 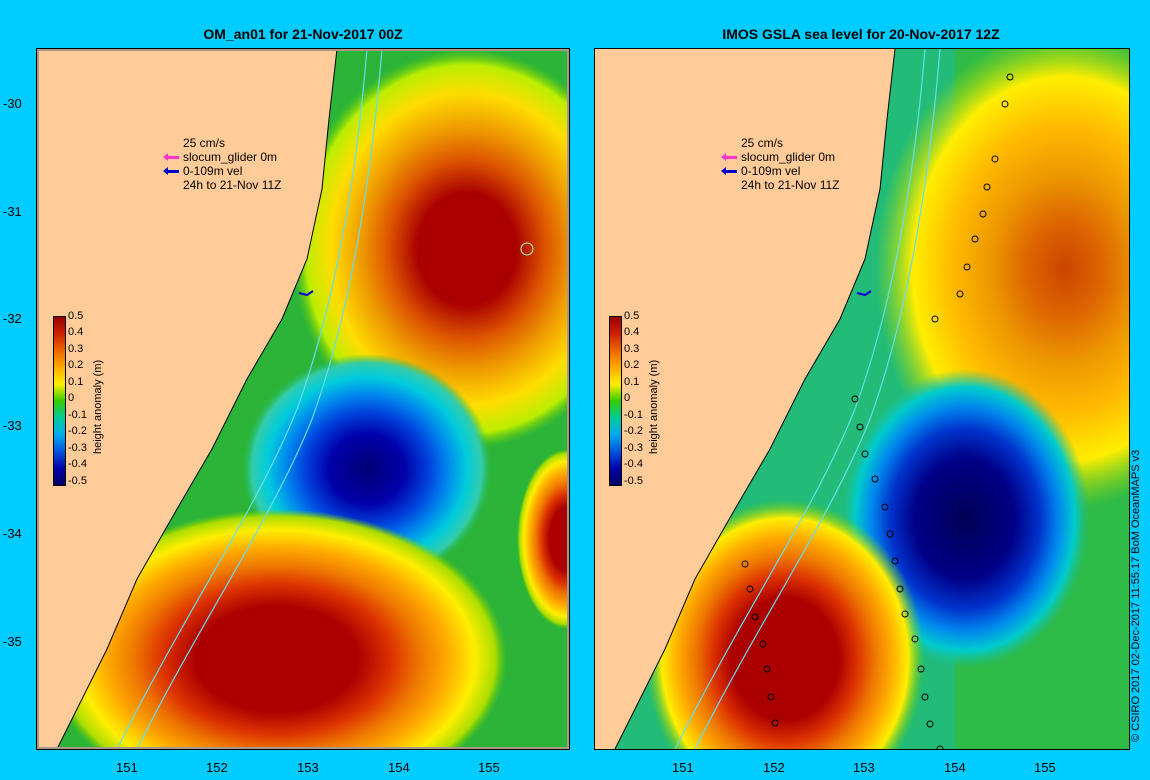 What do you see at coordinates (77, 464) in the screenshot?
I see `left-cb-label: -0.4` at bounding box center [77, 464].